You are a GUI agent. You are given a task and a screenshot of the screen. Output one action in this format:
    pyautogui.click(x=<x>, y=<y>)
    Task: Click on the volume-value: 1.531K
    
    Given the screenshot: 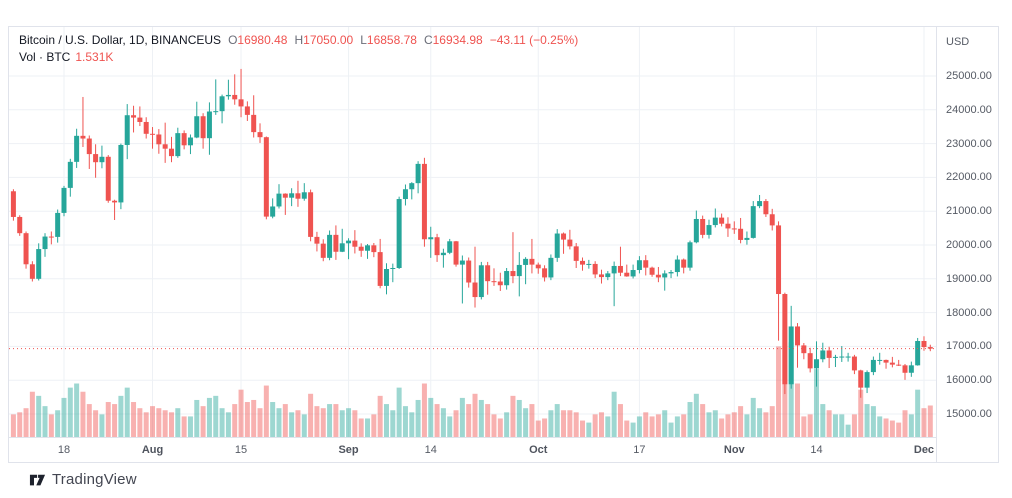 What is the action you would take?
    pyautogui.click(x=94, y=57)
    